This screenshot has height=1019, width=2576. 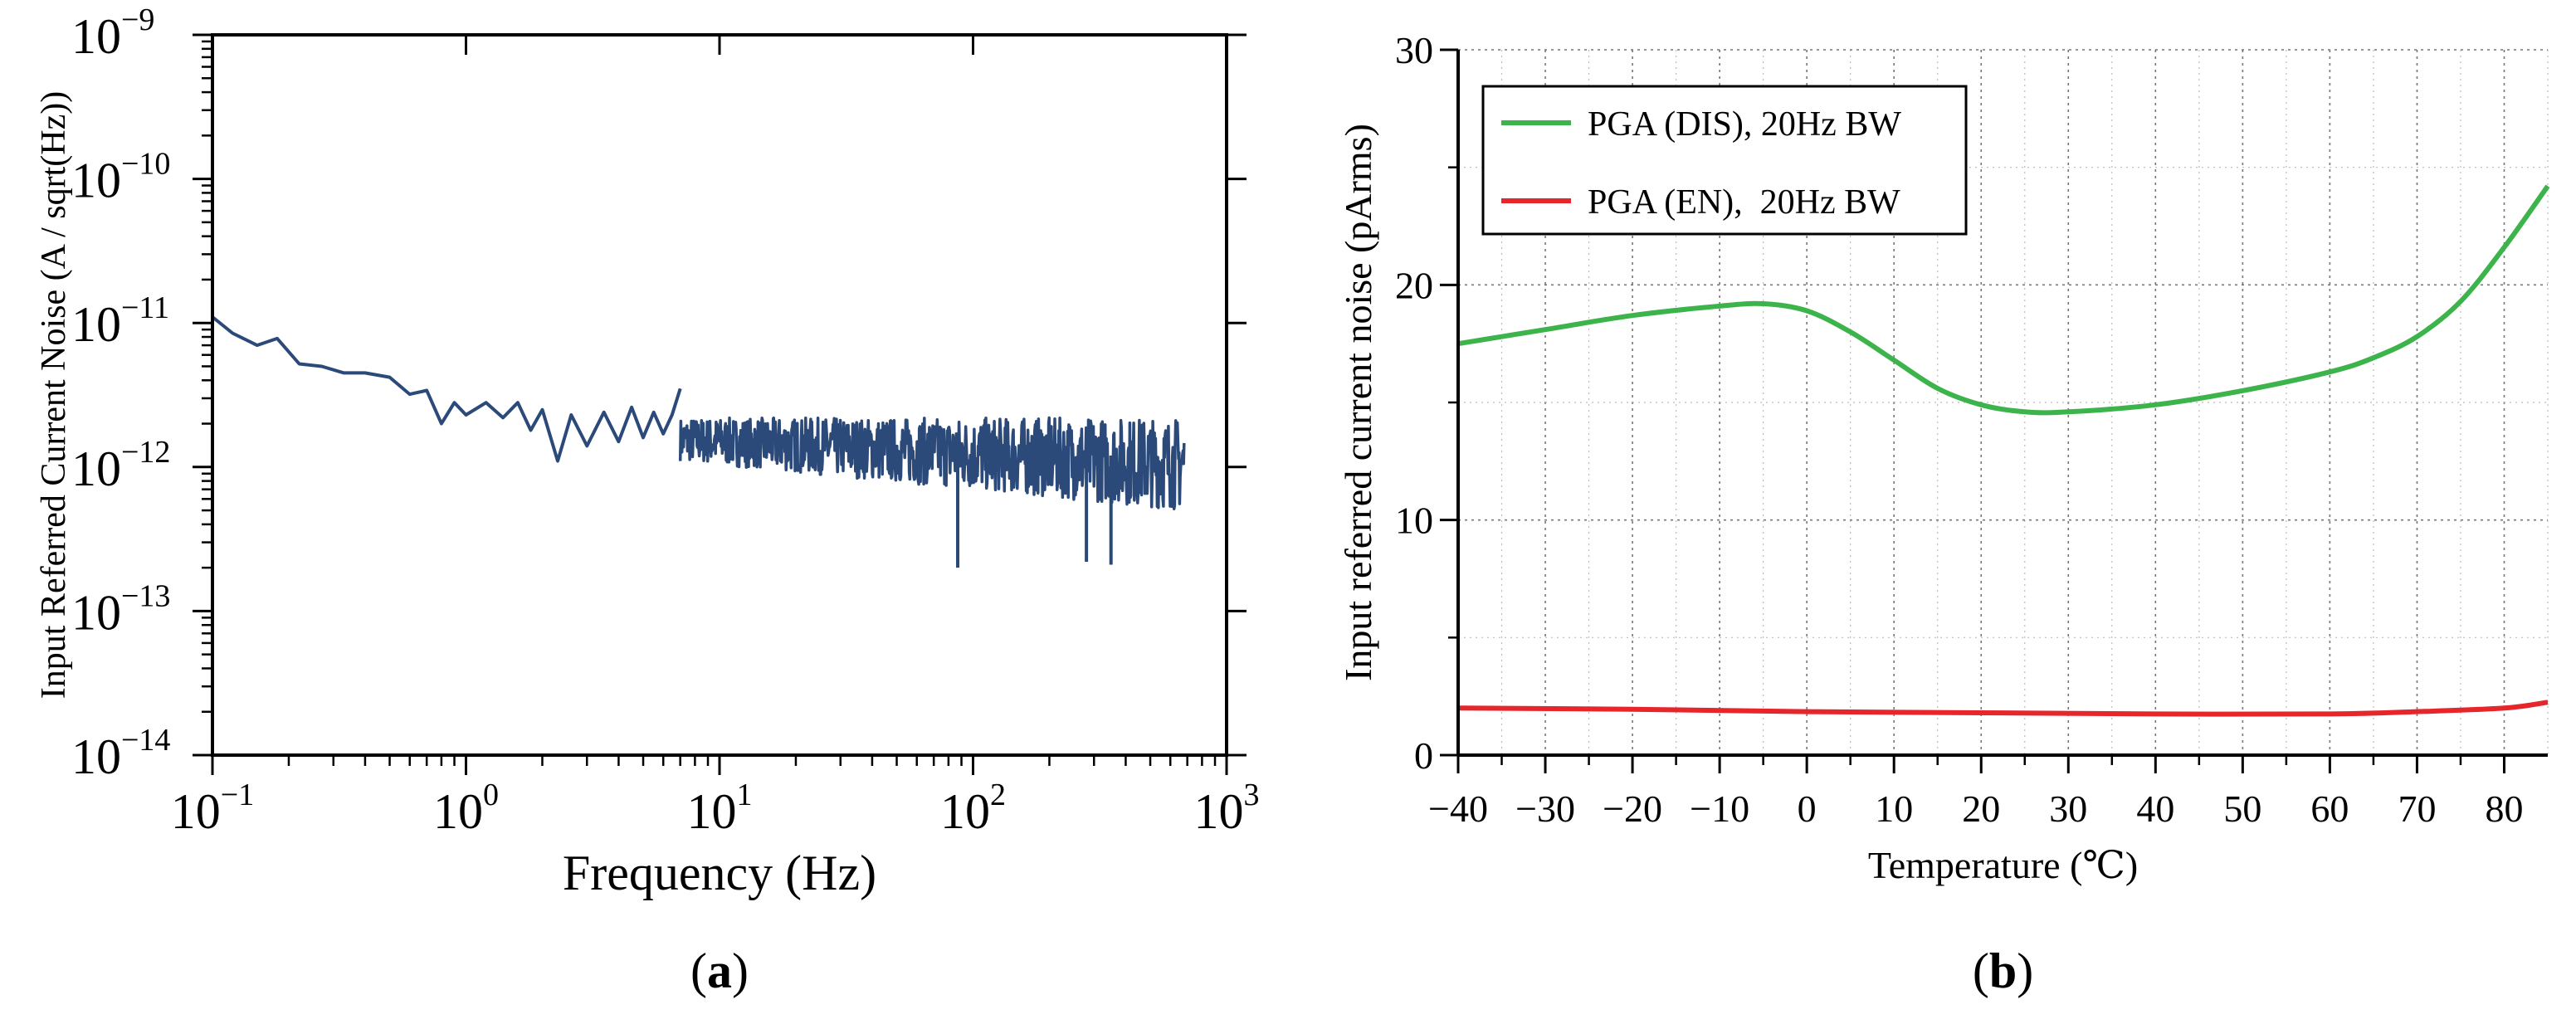 What do you see at coordinates (1414, 285) in the screenshot?
I see `y-tick-label: 20` at bounding box center [1414, 285].